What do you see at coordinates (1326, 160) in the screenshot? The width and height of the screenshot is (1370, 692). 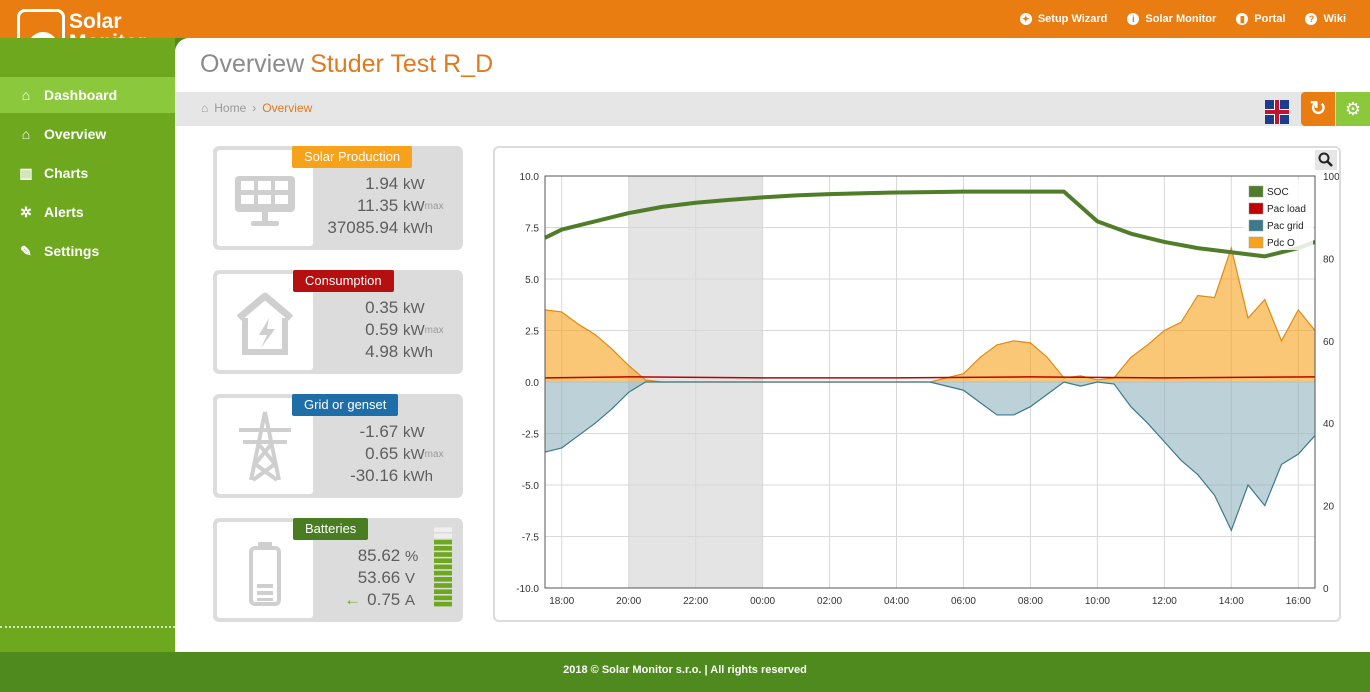 I see `zoom-icon` at bounding box center [1326, 160].